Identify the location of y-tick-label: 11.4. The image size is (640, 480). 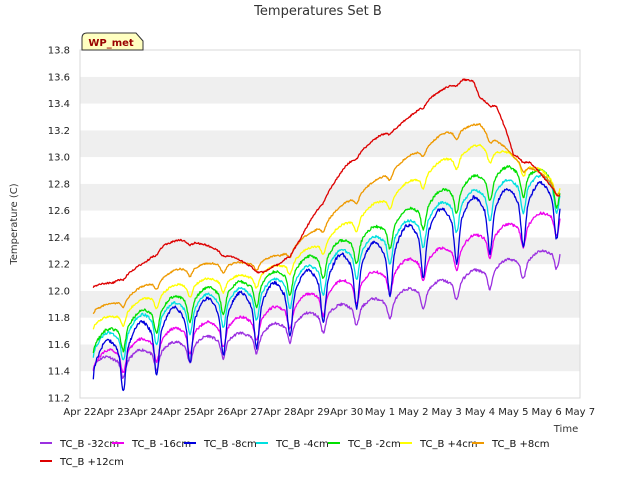
(59, 372).